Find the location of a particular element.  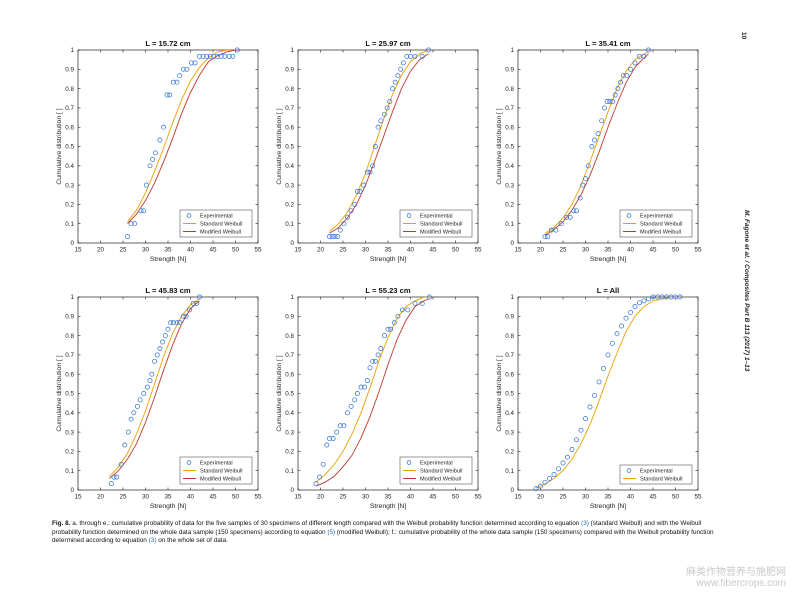

y-tick-label: 0.6 is located at coordinates (289, 374).